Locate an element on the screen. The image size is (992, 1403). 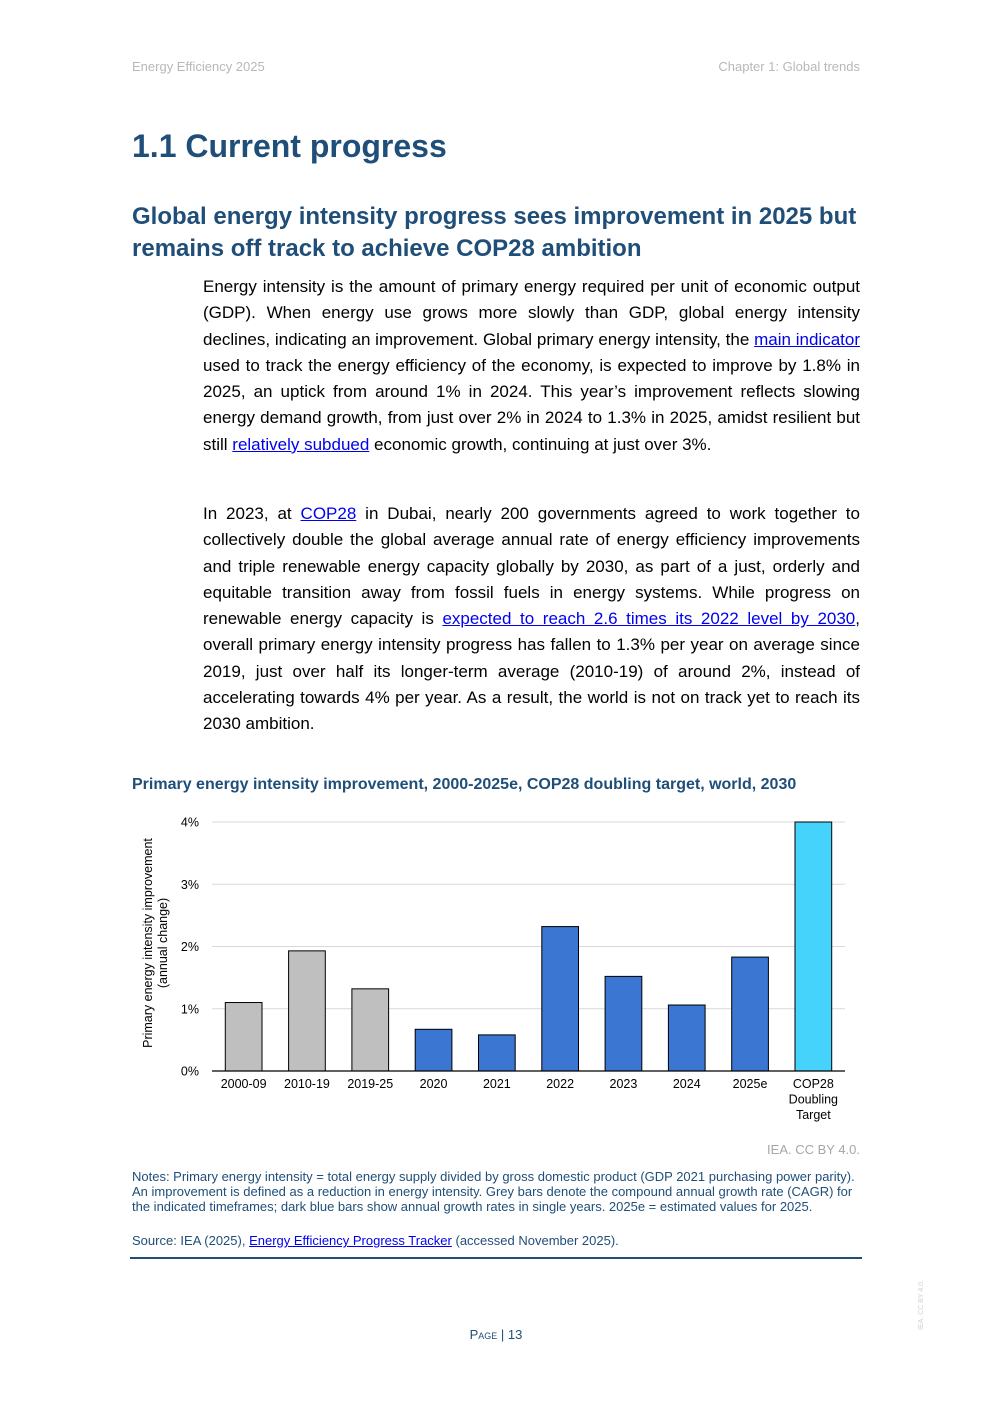
x-tick-label: 2024 is located at coordinates (687, 1084).